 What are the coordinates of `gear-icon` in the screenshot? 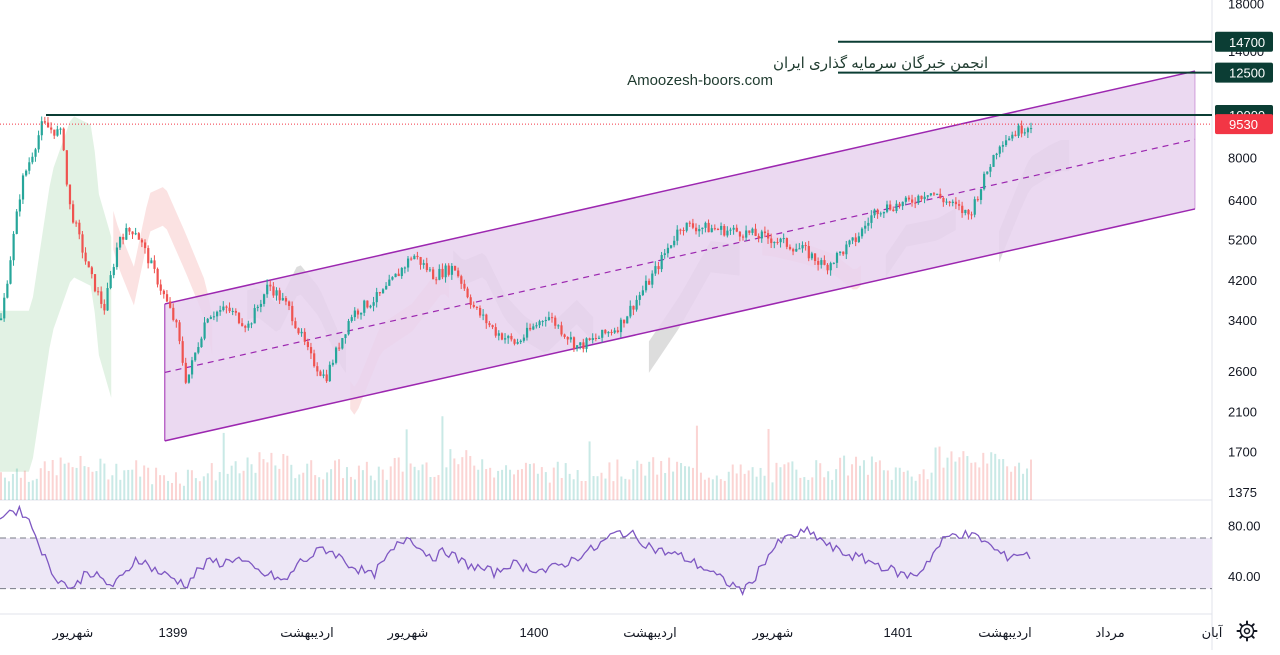 It's located at (1247, 631).